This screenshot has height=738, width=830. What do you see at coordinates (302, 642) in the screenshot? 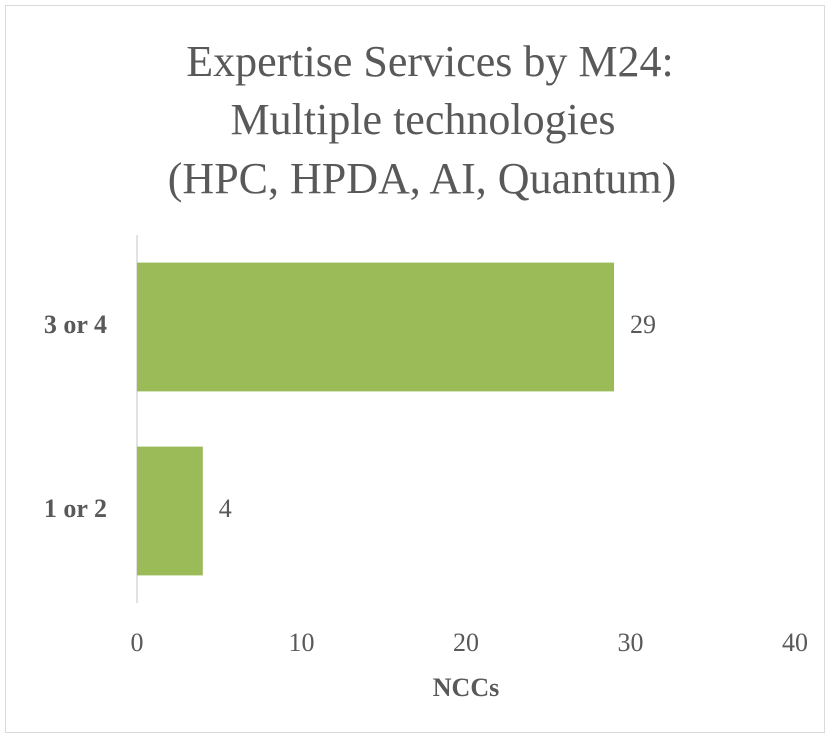
I see `x-tick-label: 10` at bounding box center [302, 642].